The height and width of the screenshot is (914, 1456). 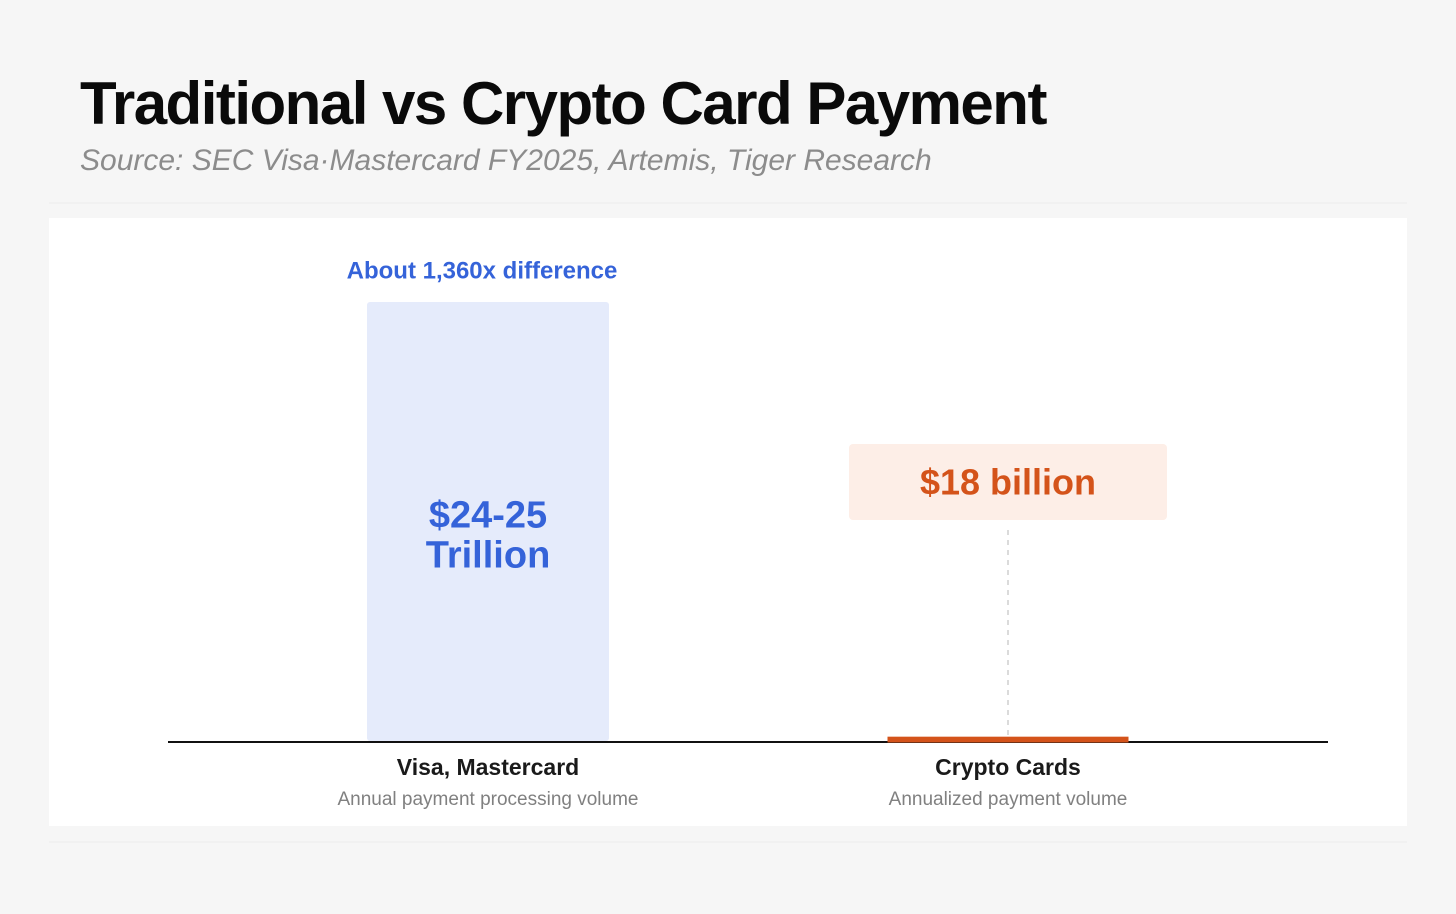 I want to click on x-tick-label: Visa, Mastercard, so click(x=488, y=767).